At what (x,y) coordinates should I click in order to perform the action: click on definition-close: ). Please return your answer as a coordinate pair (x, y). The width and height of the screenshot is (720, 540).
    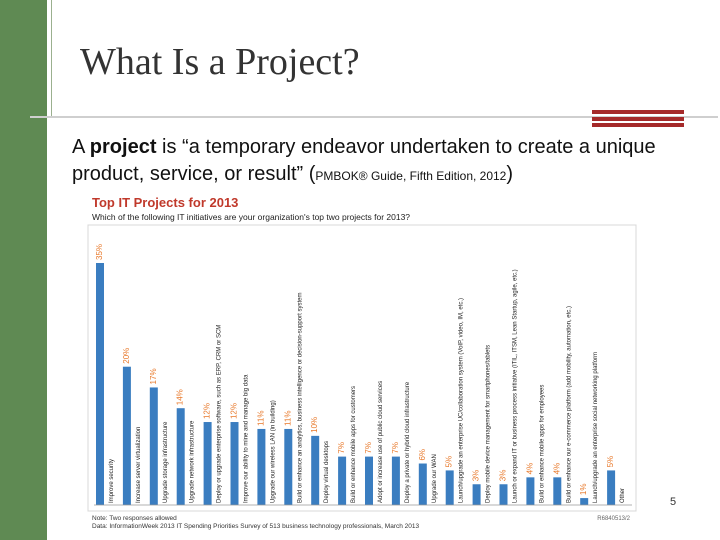
    Looking at the image, I should click on (510, 174).